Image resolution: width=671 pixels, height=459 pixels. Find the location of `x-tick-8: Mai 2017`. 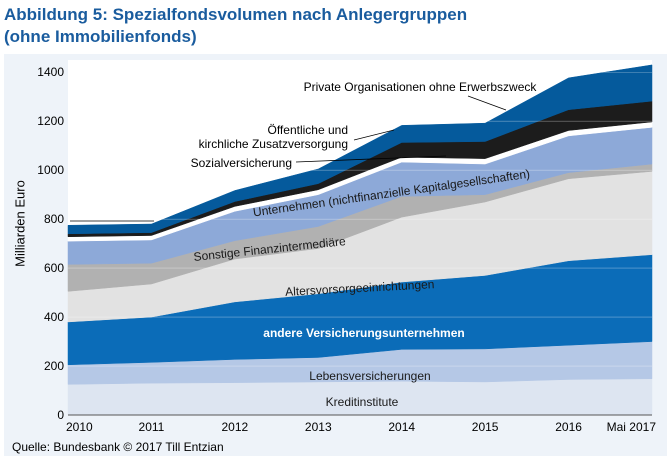

x-tick-8: Mai 2017 is located at coordinates (632, 427).